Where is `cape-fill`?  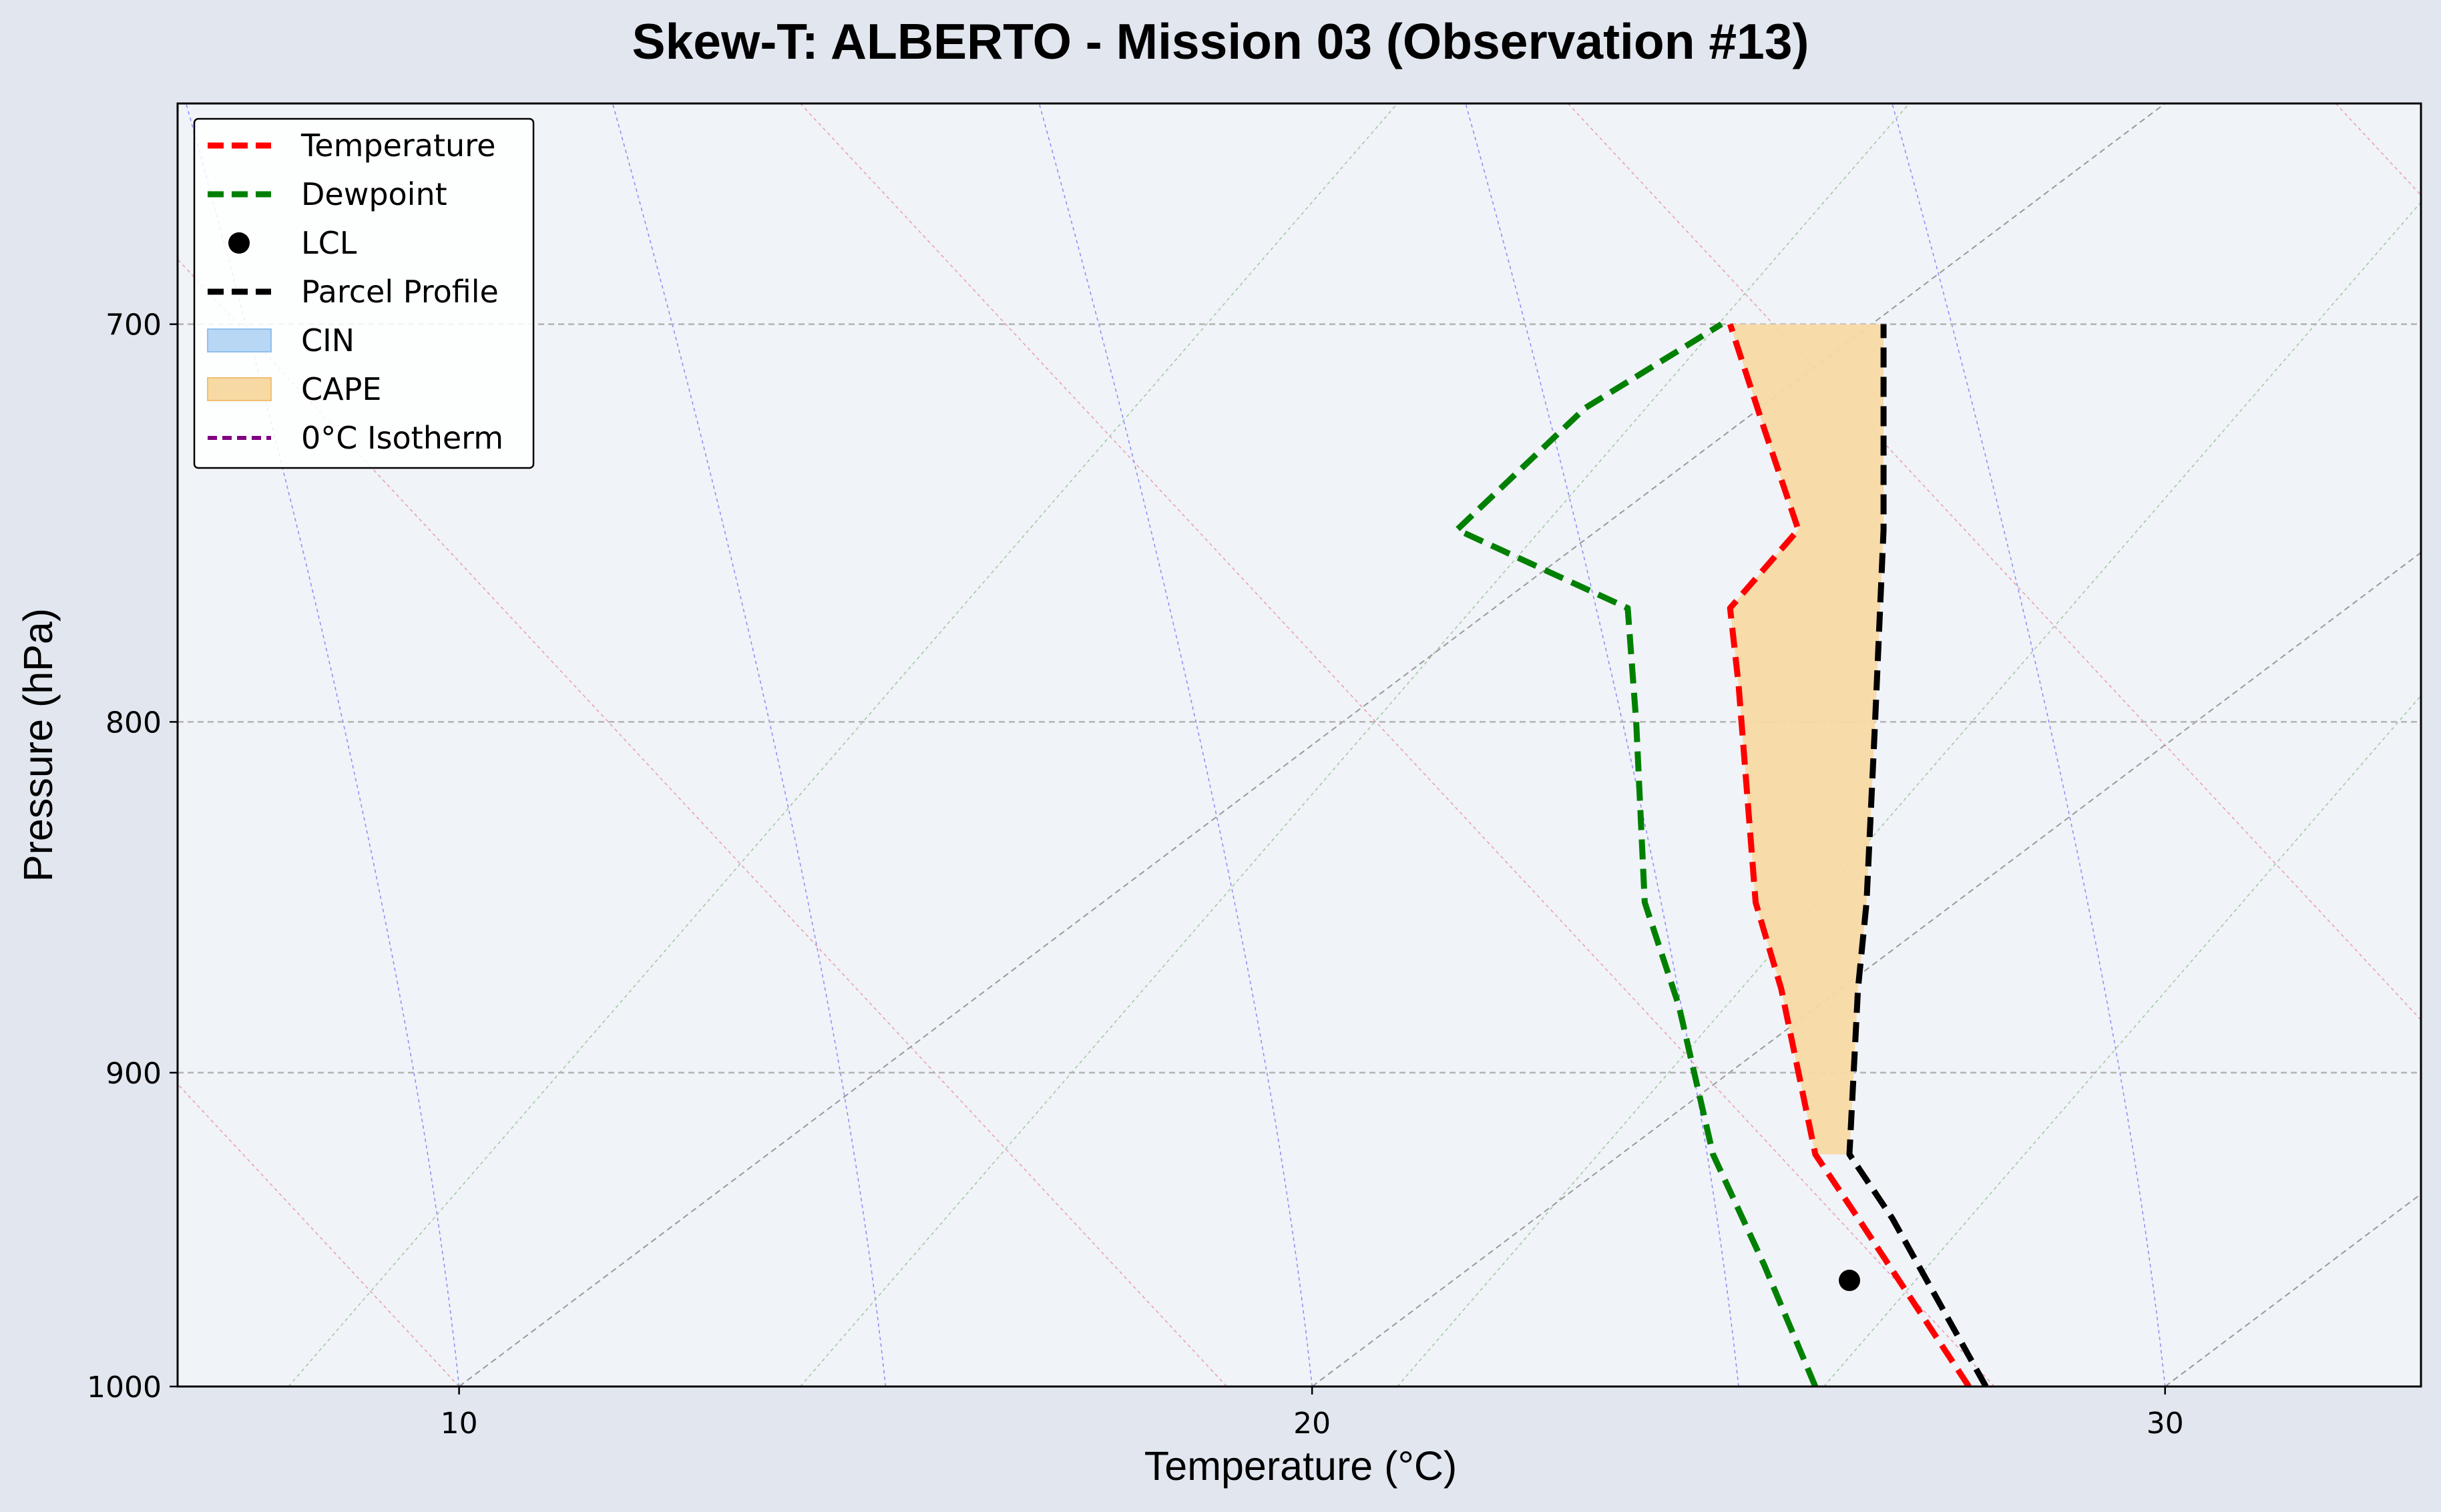 cape-fill is located at coordinates (1807, 739).